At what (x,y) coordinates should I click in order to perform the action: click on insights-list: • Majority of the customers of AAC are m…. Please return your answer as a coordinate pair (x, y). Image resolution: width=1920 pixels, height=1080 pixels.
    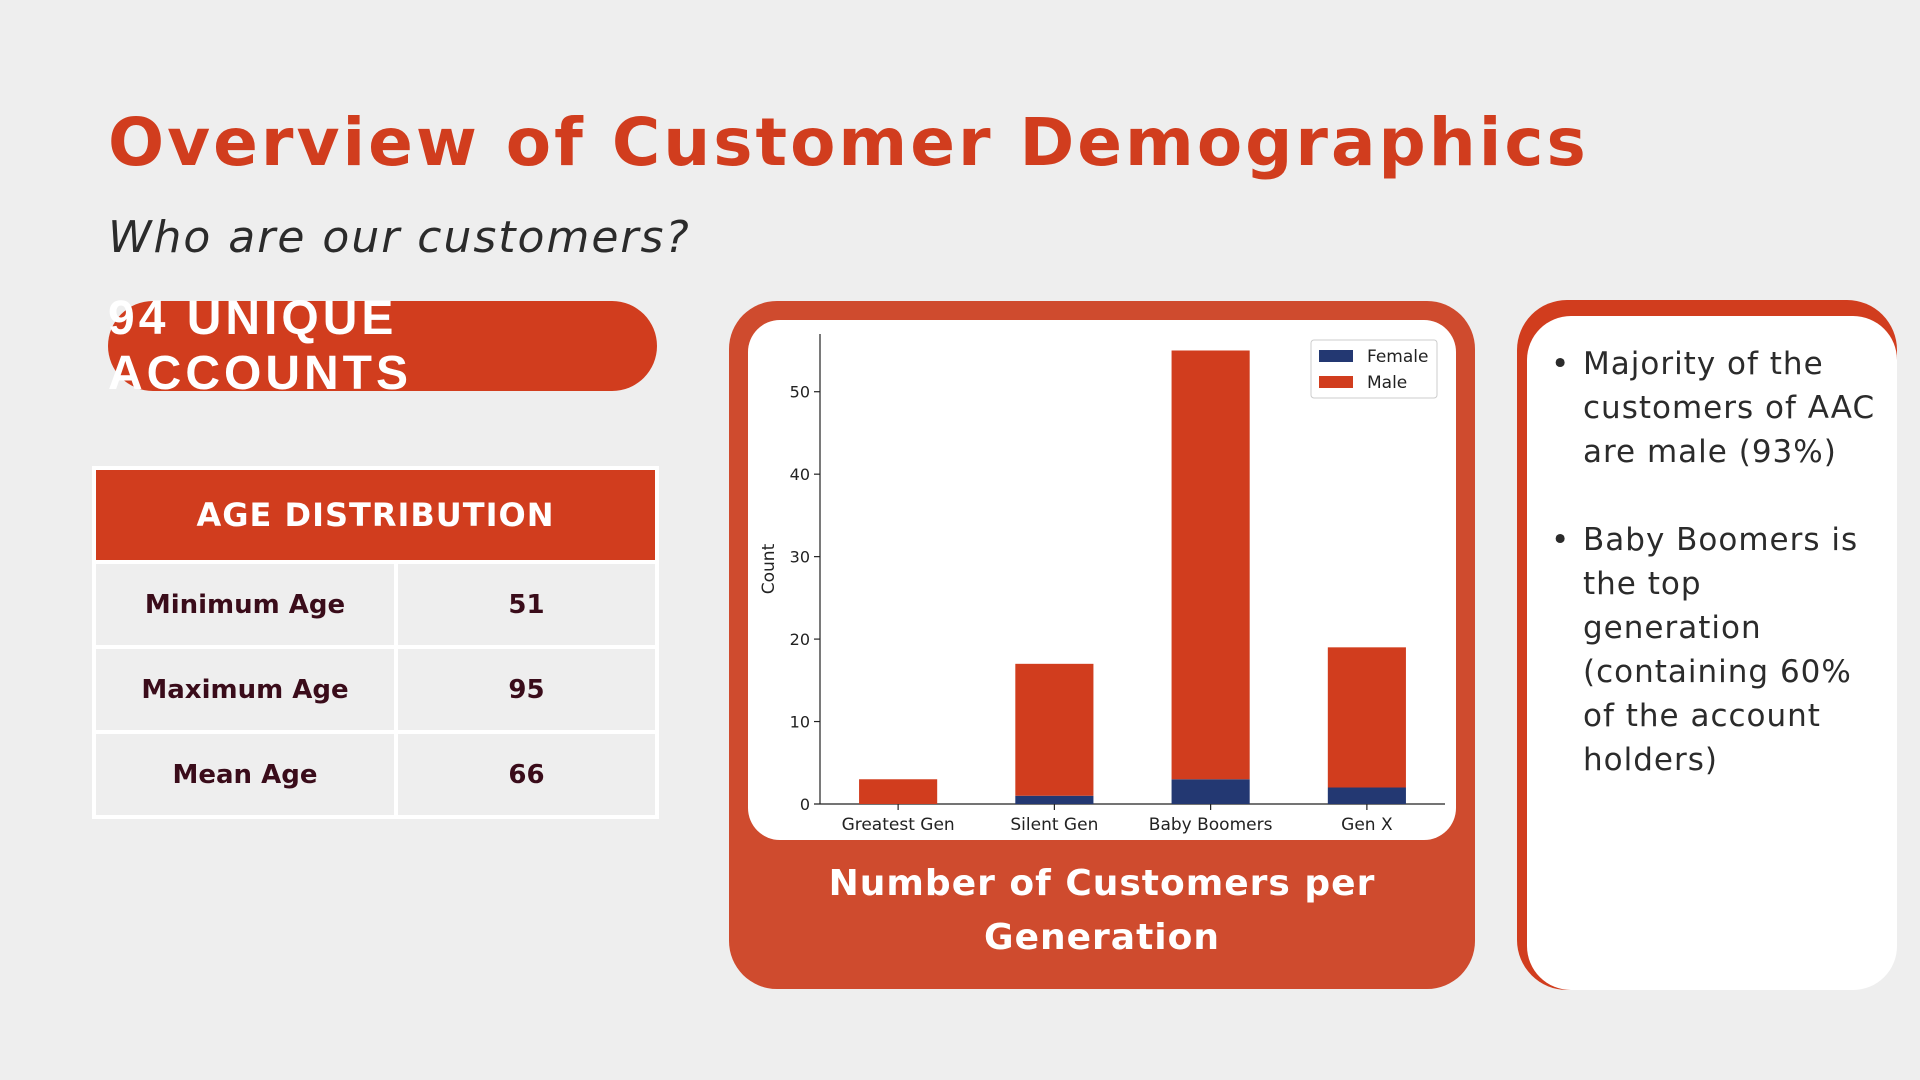
    Looking at the image, I should click on (1717, 584).